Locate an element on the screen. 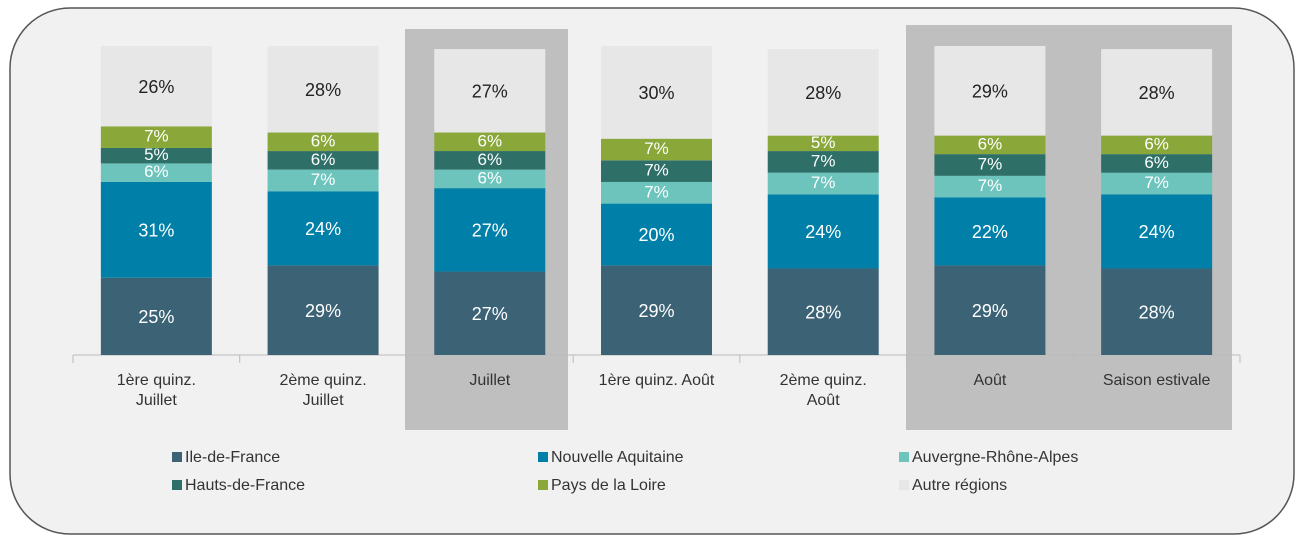 This screenshot has width=1302, height=538. legend-label: Hauts-de-France is located at coordinates (245, 485).